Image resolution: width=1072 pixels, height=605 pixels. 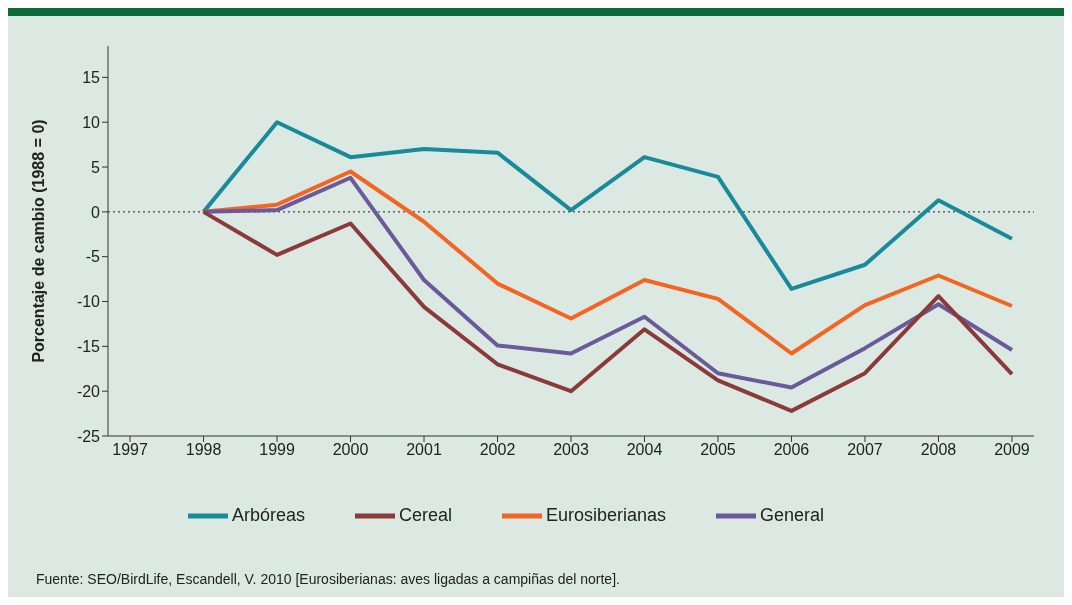 I want to click on x-tick-label: 2000, so click(x=350, y=450).